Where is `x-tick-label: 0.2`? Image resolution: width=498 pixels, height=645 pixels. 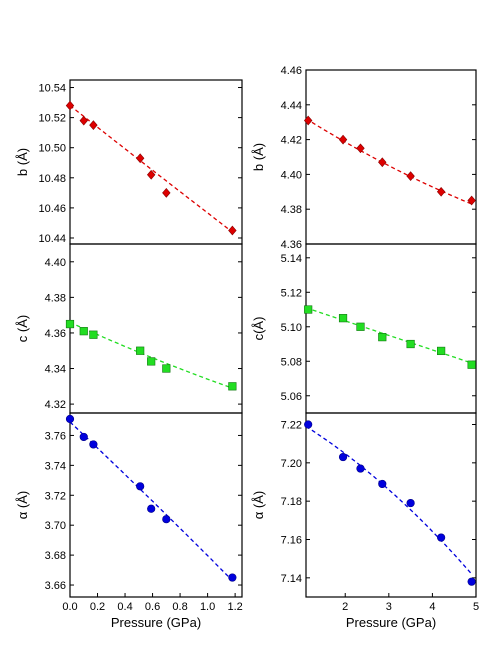 x-tick-label: 0.2 is located at coordinates (97, 607).